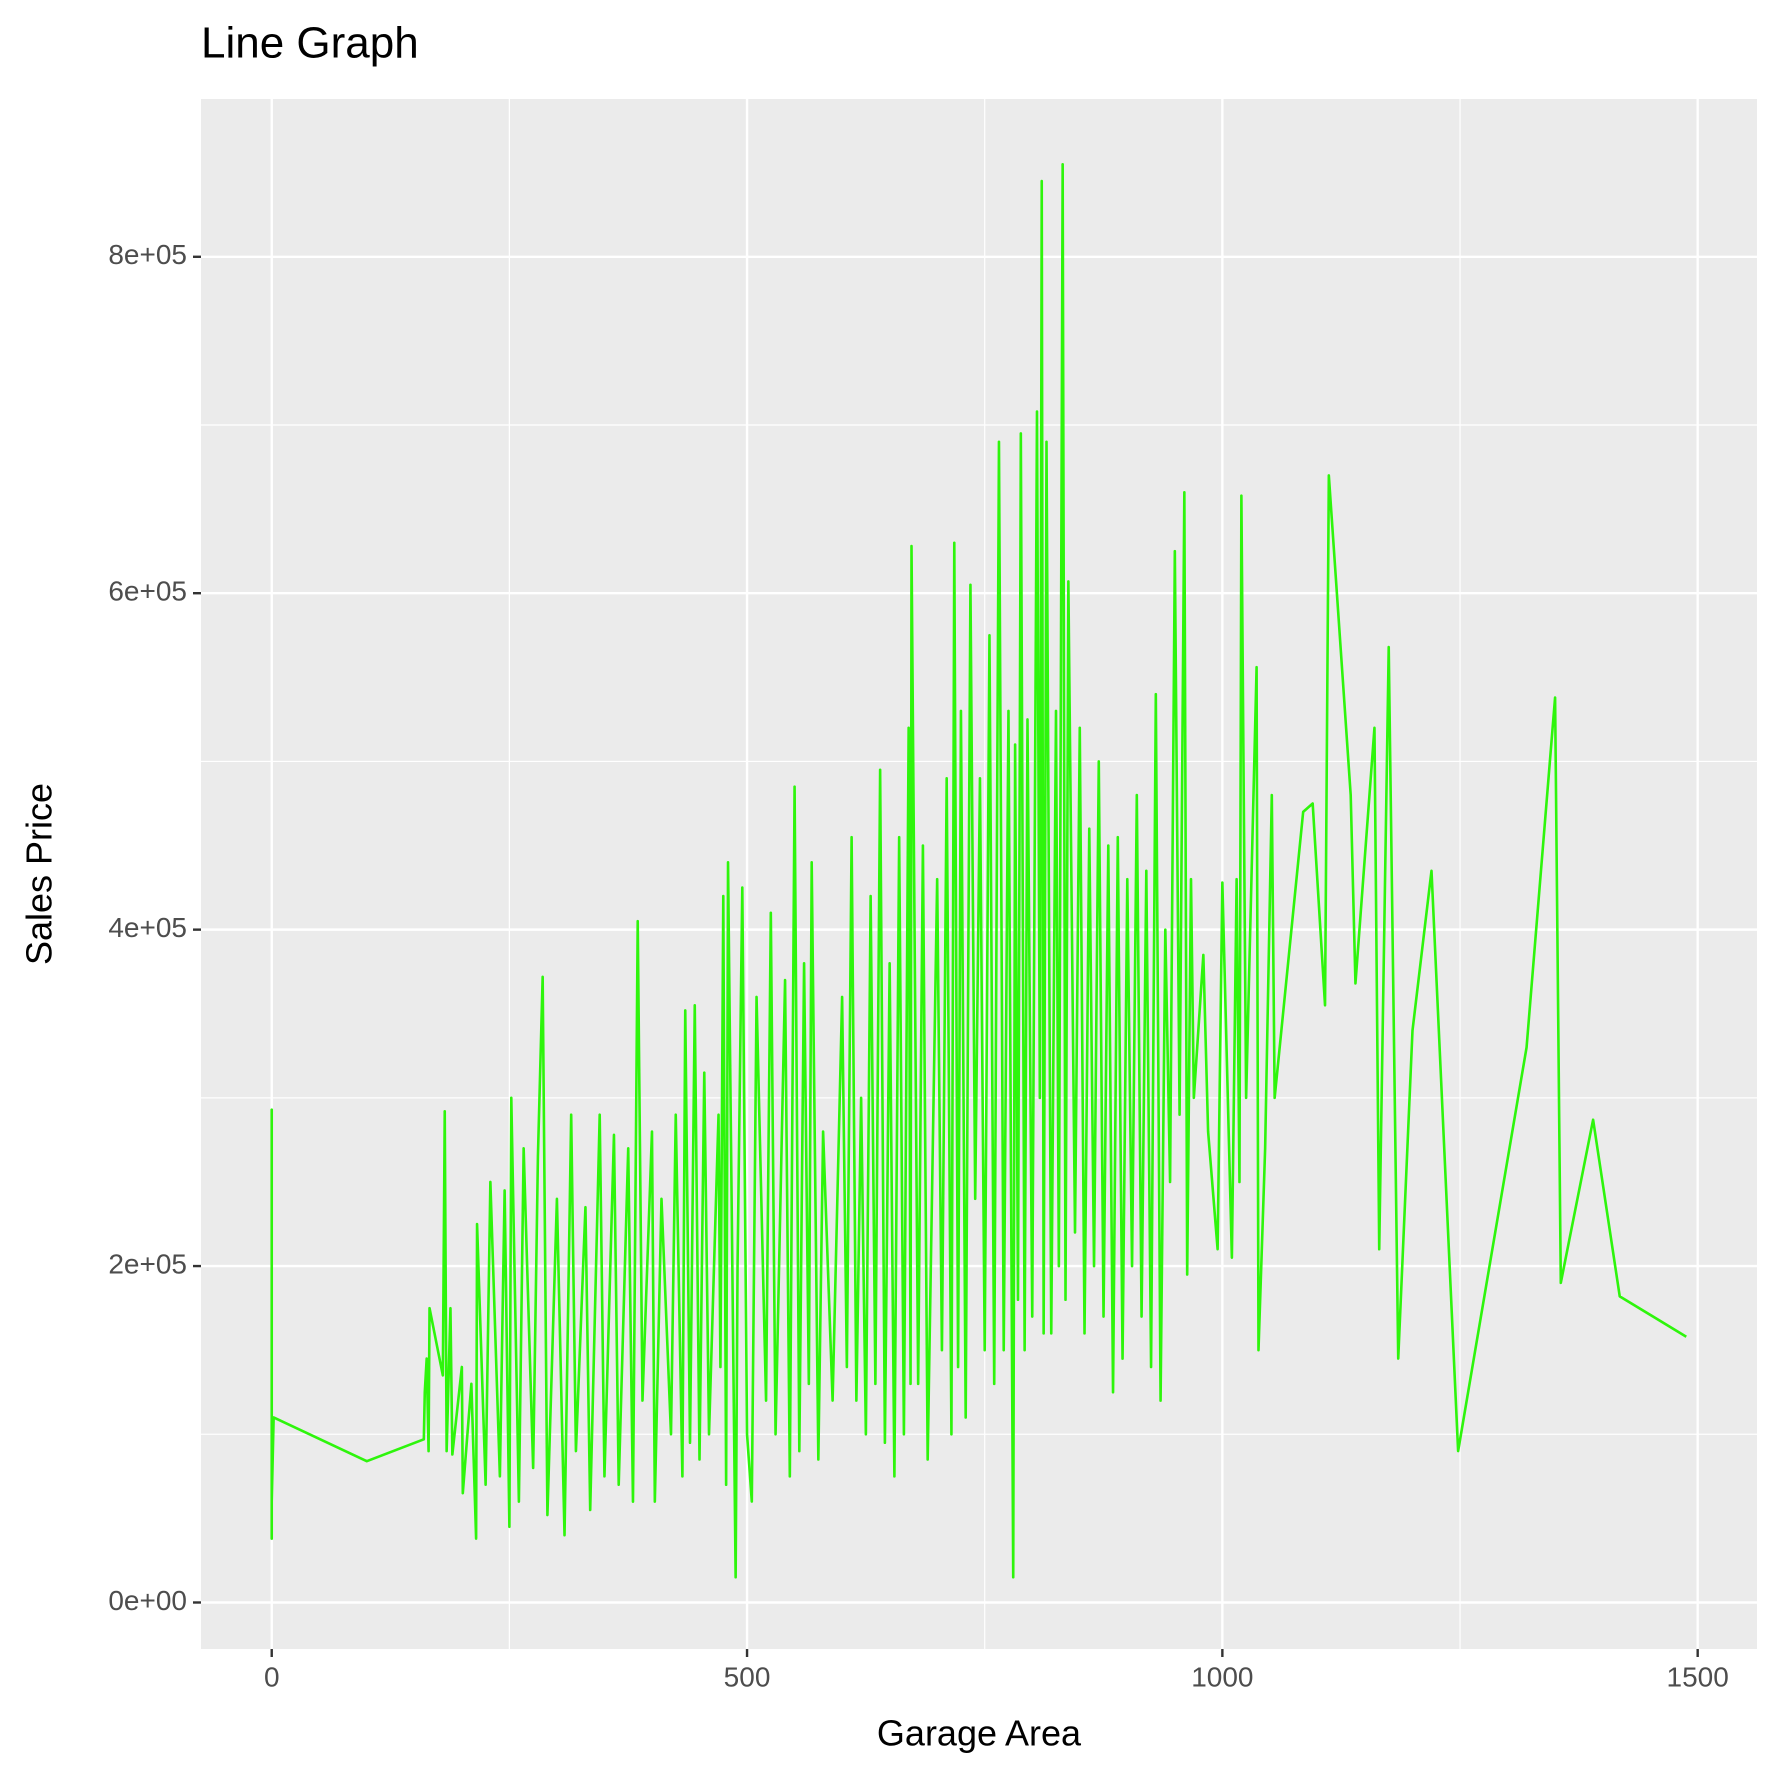 This screenshot has height=1771, width=1771. What do you see at coordinates (147, 1600) in the screenshot?
I see `y-tick-label: 0e+00` at bounding box center [147, 1600].